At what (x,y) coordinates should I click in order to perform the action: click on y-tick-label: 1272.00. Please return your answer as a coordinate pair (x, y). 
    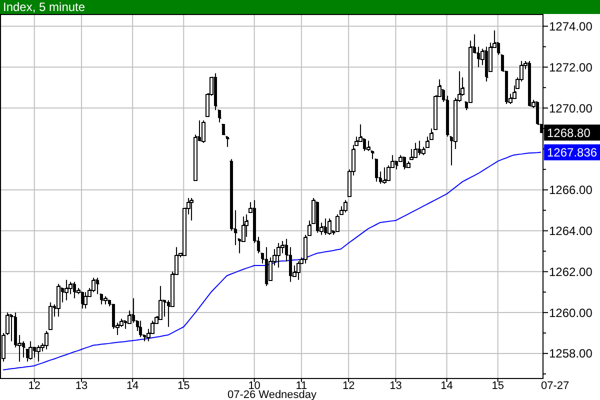
    Looking at the image, I should click on (571, 67).